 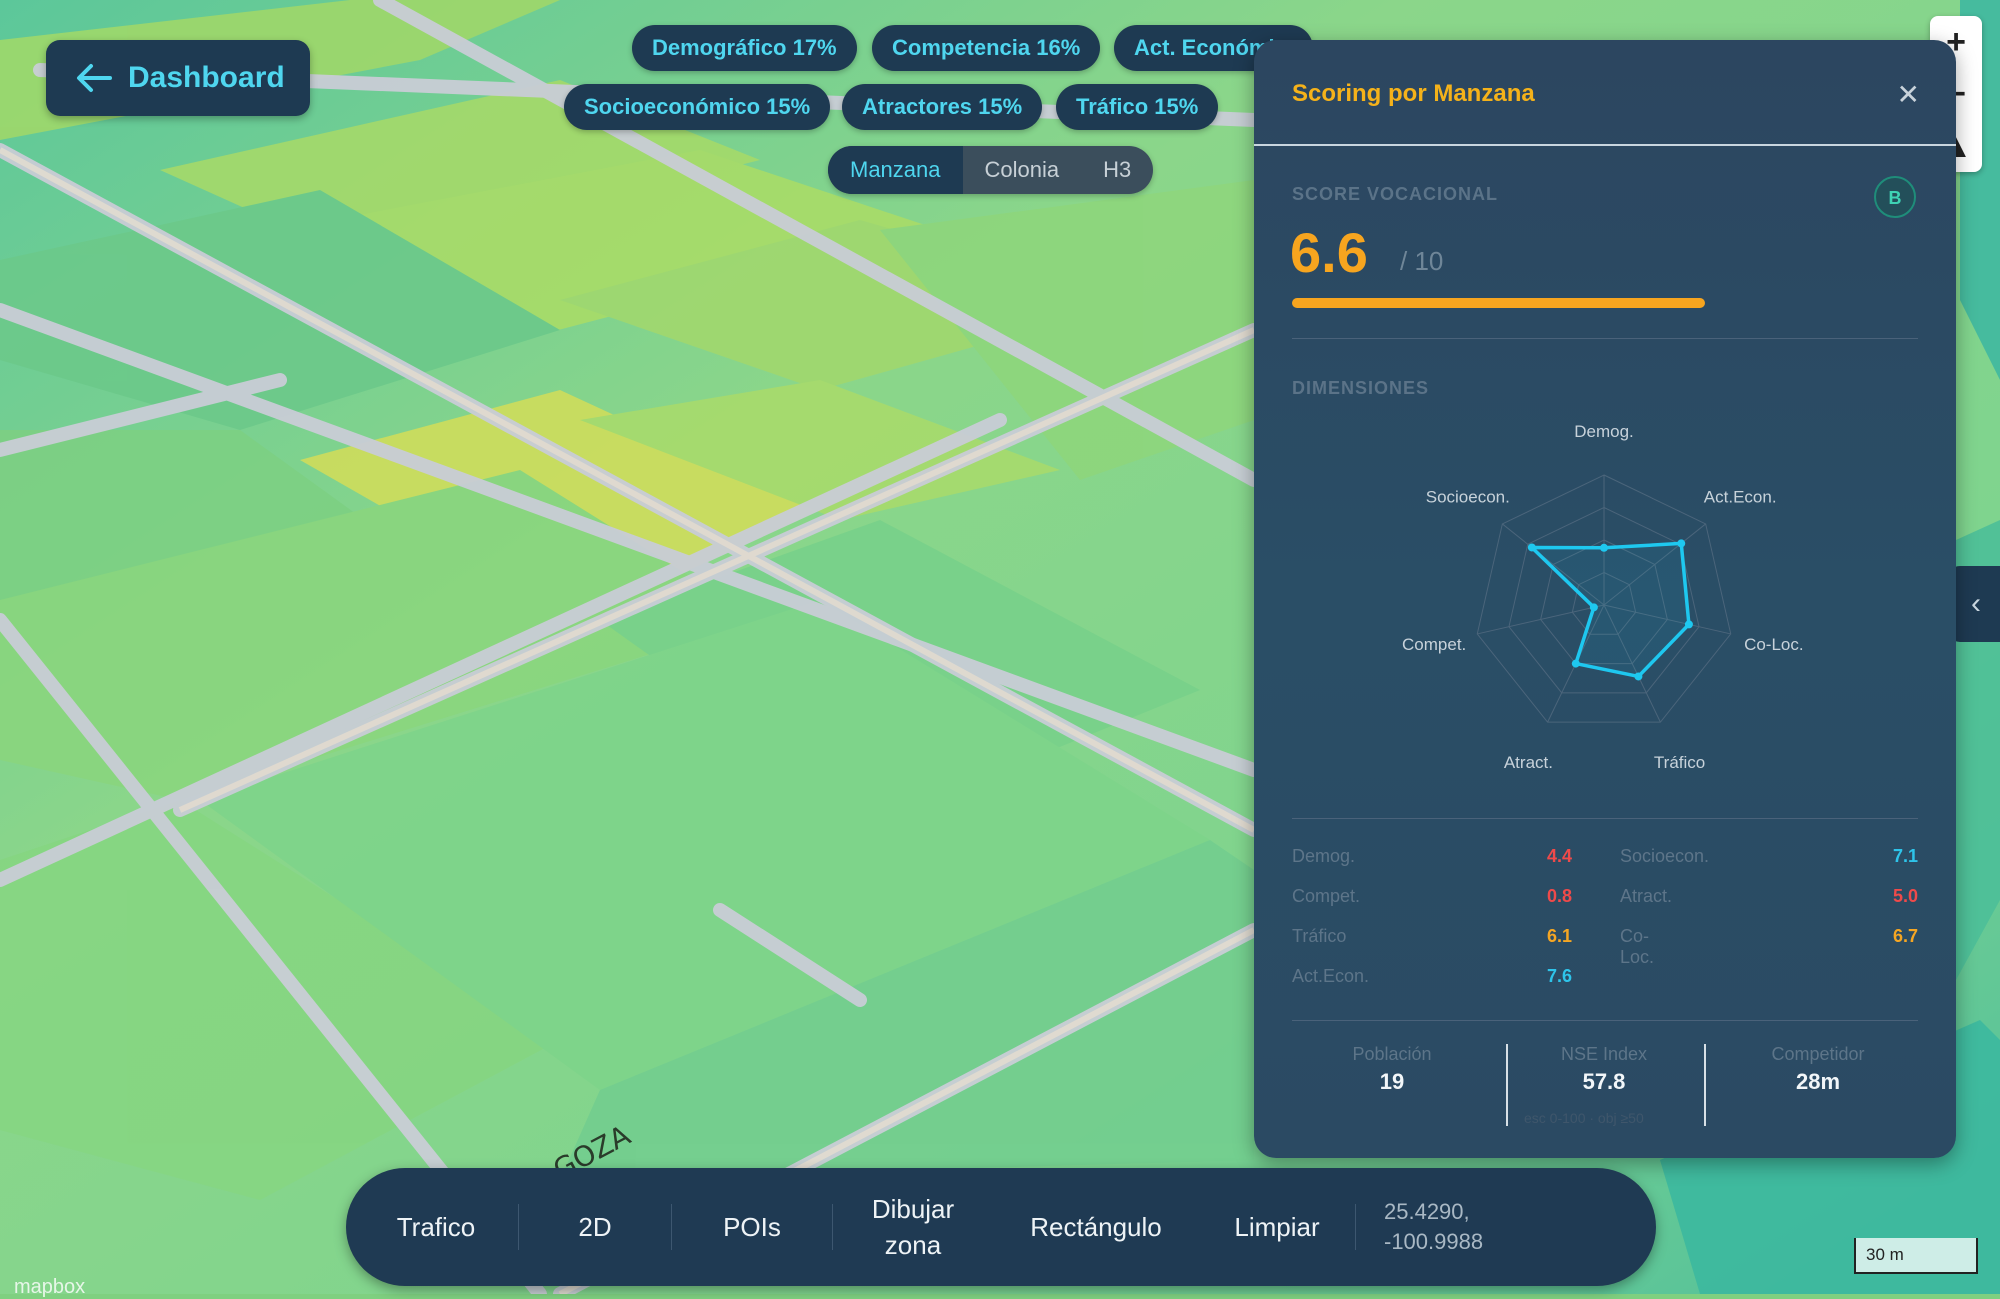 I want to click on granularity-option-colonia: Colonia, so click(x=1022, y=169).